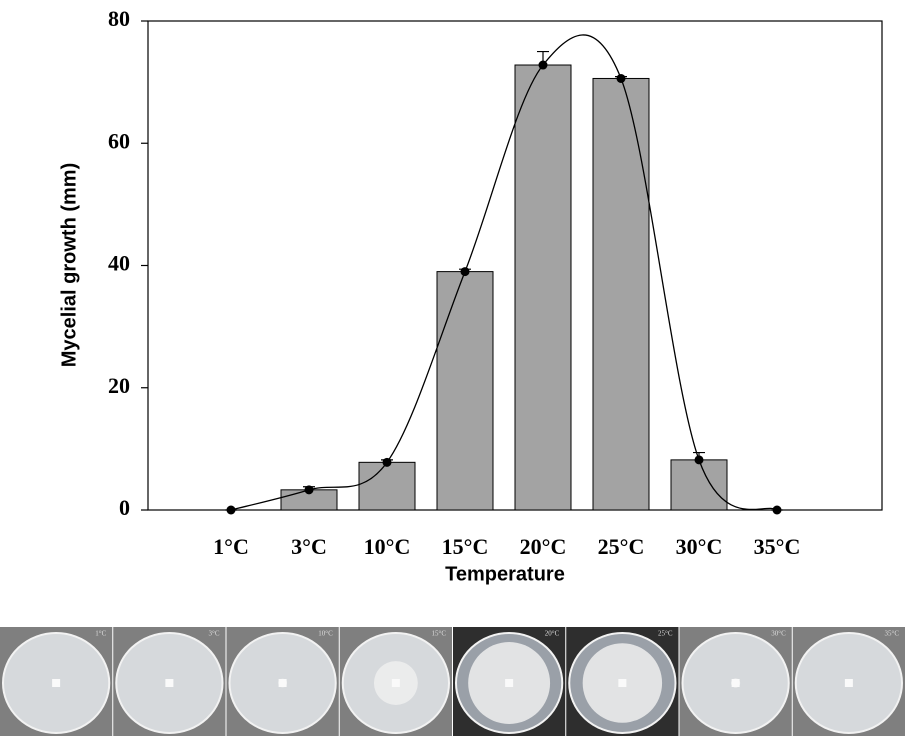  What do you see at coordinates (69, 265) in the screenshot?
I see `y-axis-label: Mycelial growth (mm)` at bounding box center [69, 265].